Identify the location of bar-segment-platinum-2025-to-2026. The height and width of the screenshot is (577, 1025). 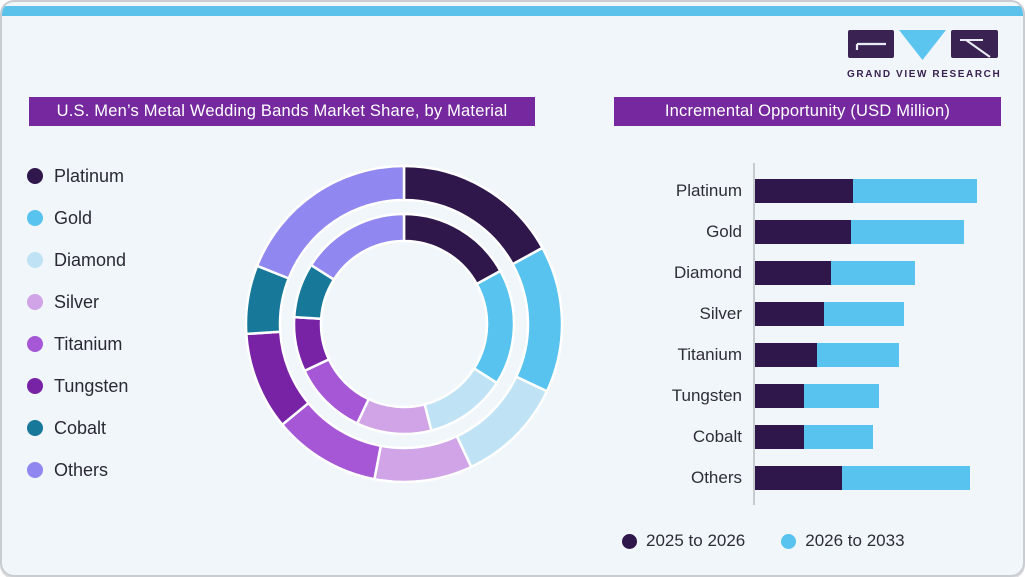
(804, 191).